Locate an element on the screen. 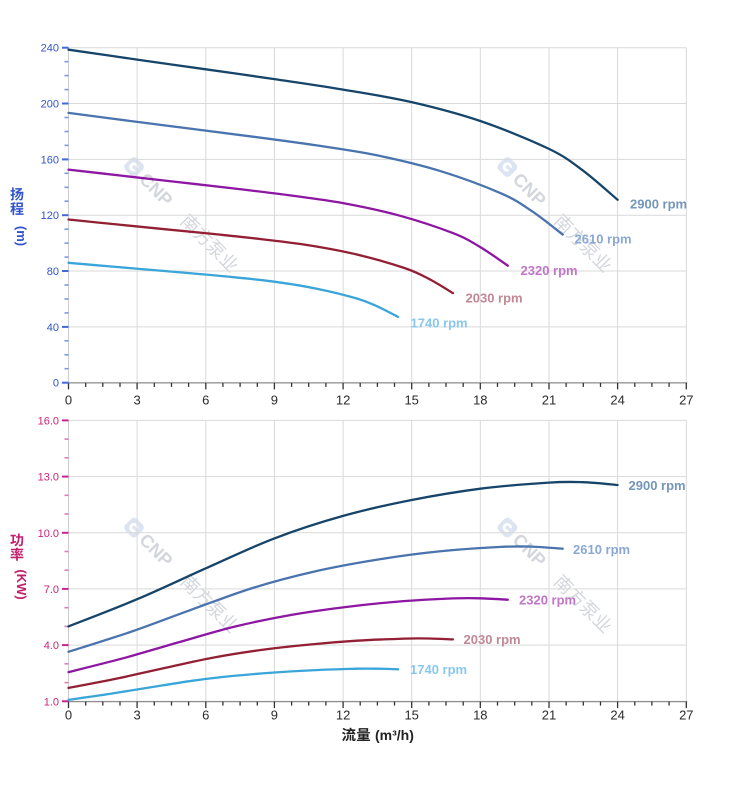  svg-text: (KW) is located at coordinates (21, 584).